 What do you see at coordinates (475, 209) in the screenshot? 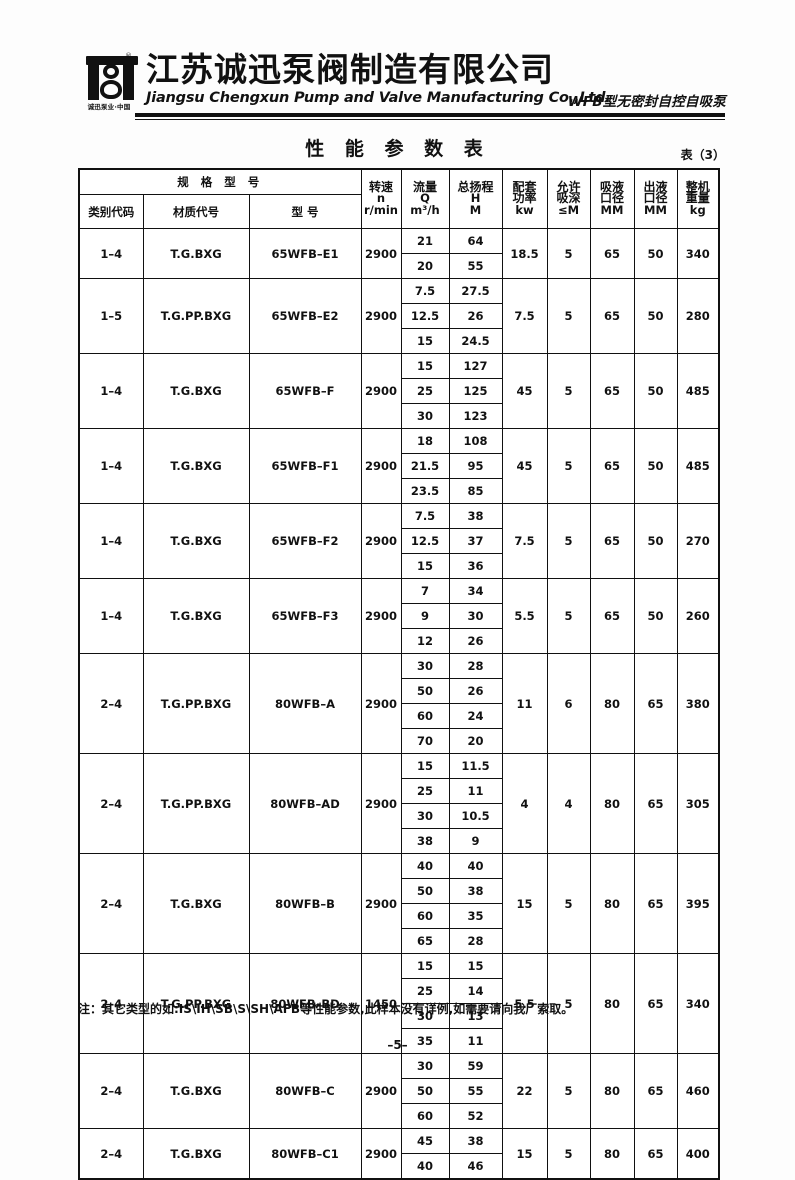
I see `header-head-unit: M` at bounding box center [475, 209].